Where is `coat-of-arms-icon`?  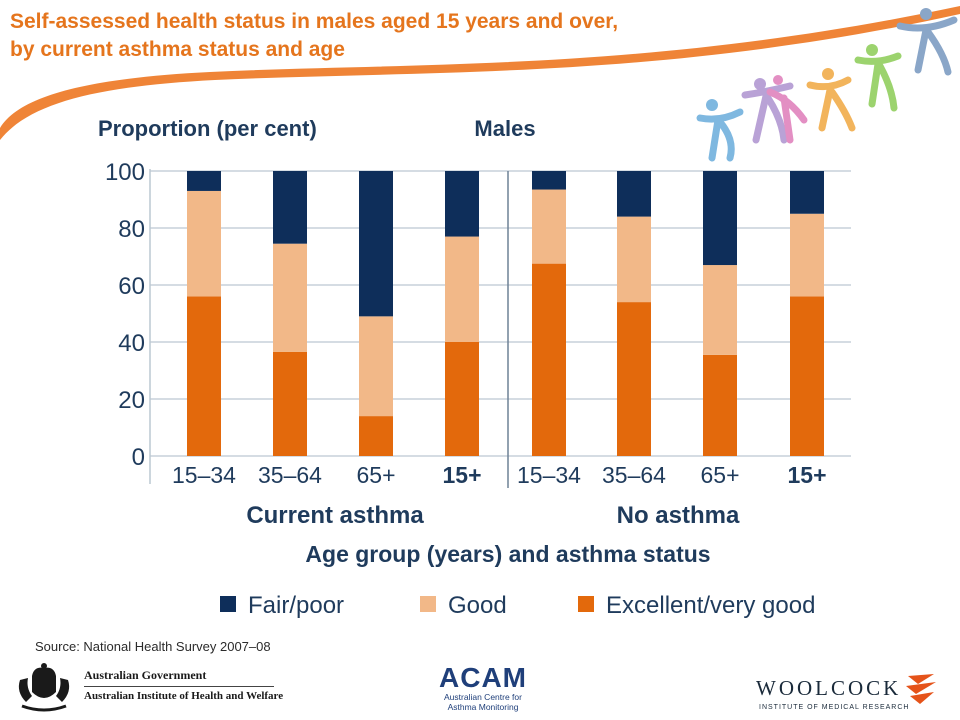
coat-of-arms-icon is located at coordinates (44, 687).